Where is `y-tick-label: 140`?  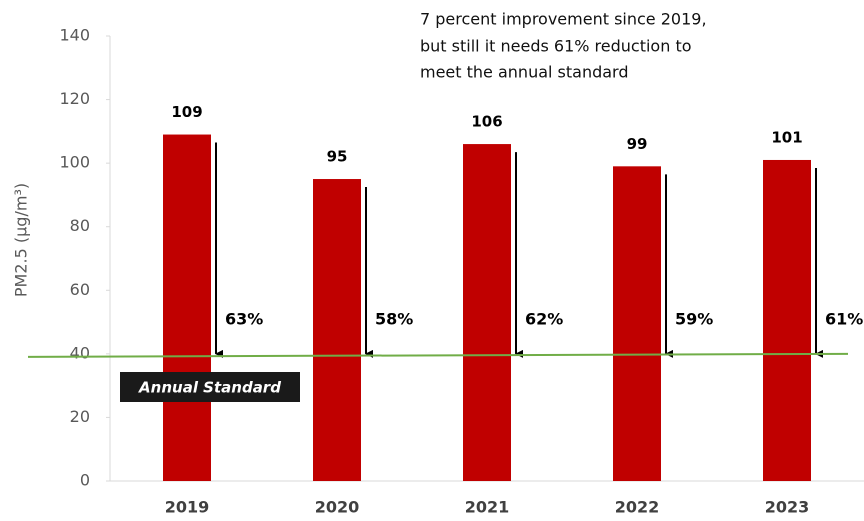 y-tick-label: 140 is located at coordinates (74, 35).